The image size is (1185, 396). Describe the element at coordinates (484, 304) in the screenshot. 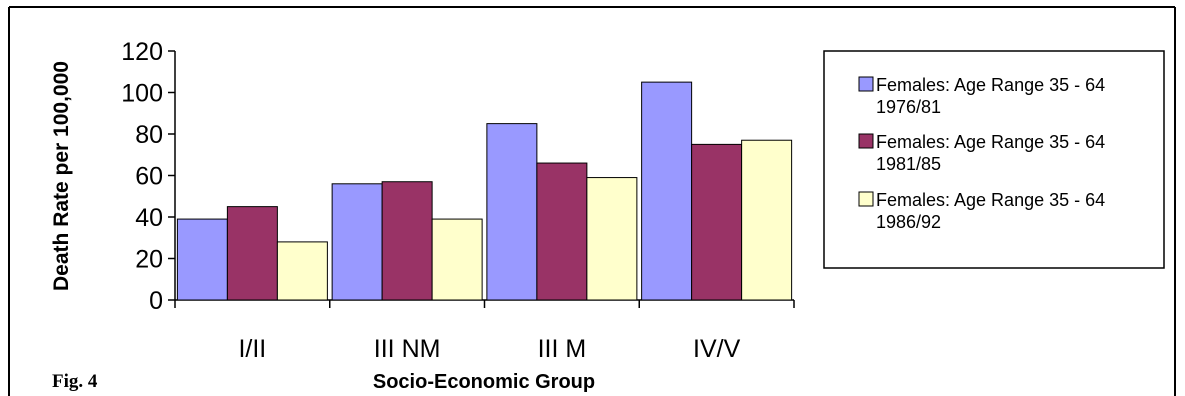

I see `x-ticks` at that location.